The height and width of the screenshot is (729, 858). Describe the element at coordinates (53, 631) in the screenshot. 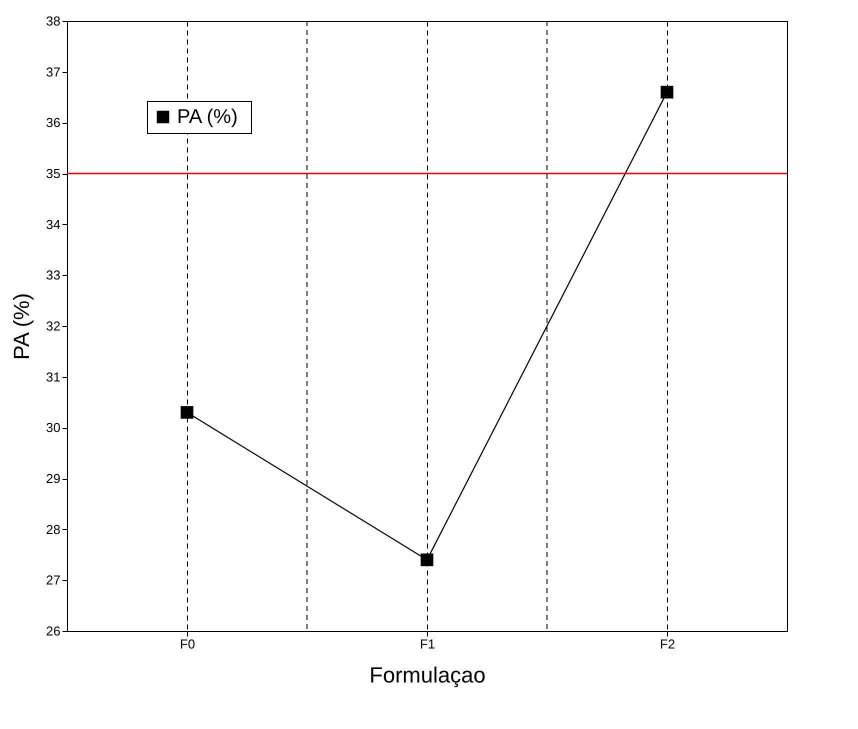

I see `y-tick-label: 26` at that location.